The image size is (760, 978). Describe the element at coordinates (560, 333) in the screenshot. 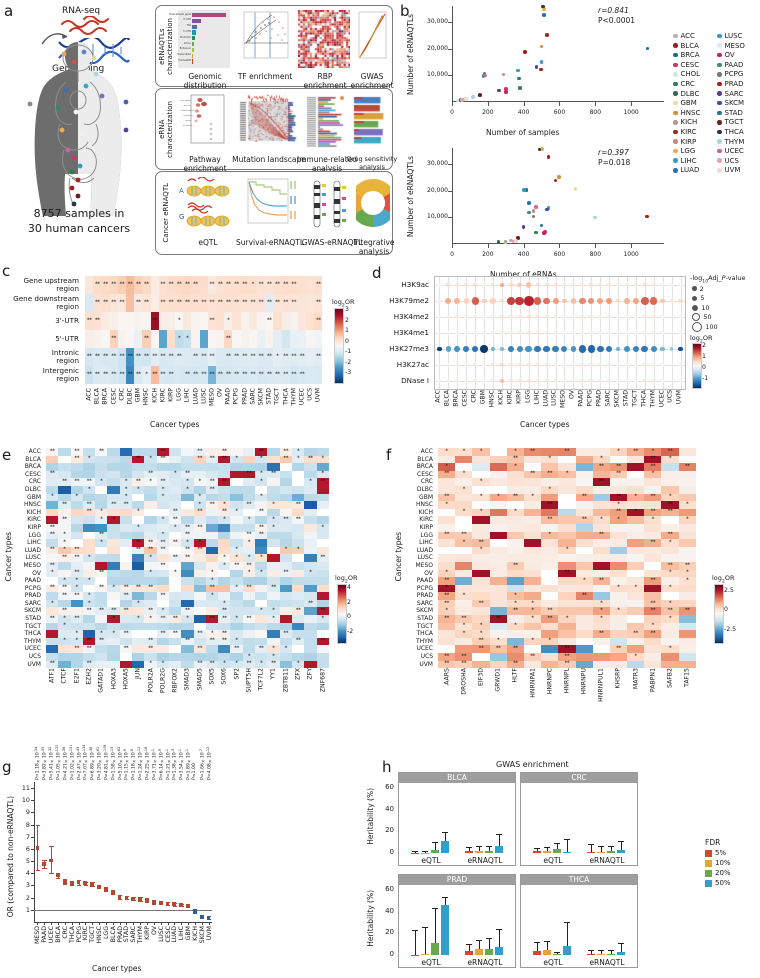

I see `grid-line` at that location.